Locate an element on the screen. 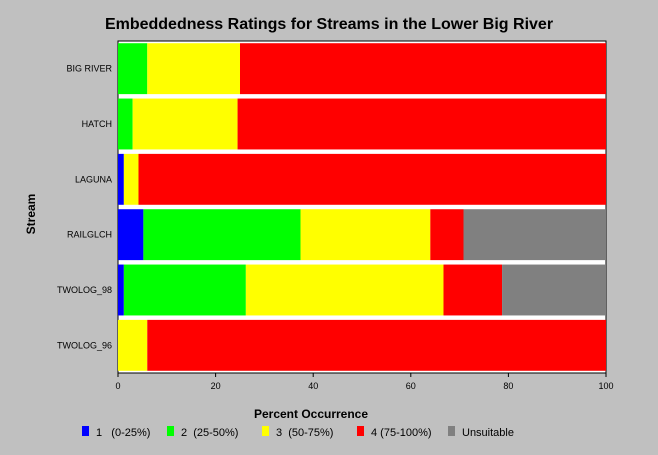 This screenshot has height=455, width=658. x-tick-label: 100 is located at coordinates (605, 386).